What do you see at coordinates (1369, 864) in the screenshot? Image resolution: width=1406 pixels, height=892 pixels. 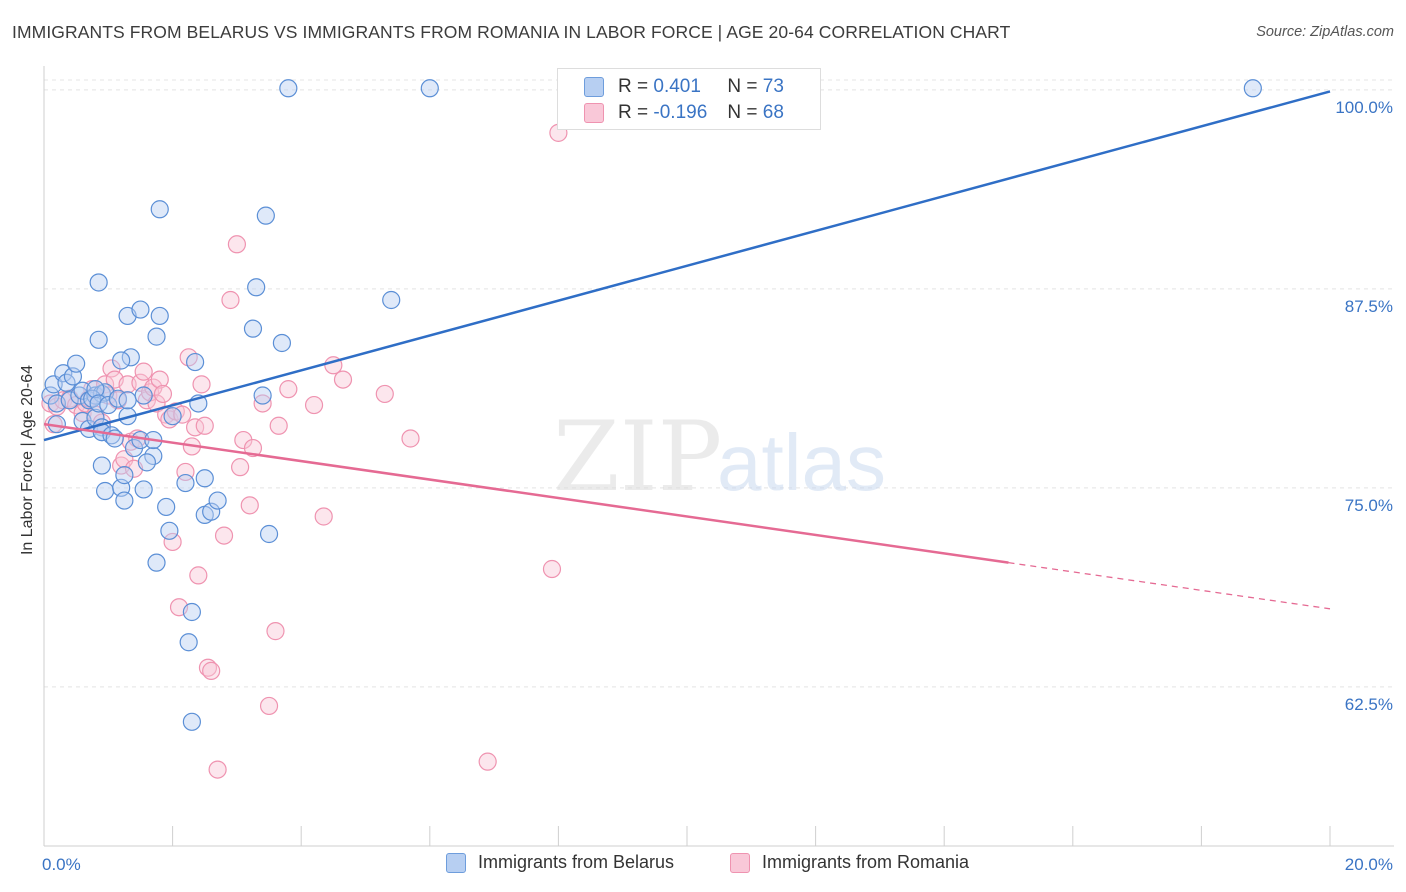 I see `x-tick-label-max: 20.0%` at bounding box center [1369, 864].